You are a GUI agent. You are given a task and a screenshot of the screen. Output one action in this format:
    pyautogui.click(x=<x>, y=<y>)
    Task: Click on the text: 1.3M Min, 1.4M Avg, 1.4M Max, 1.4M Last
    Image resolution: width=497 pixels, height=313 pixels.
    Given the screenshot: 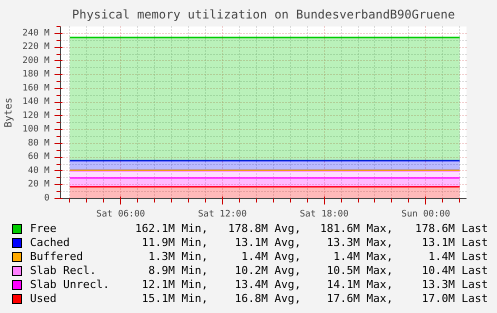 What is the action you would take?
    pyautogui.click(x=318, y=256)
    